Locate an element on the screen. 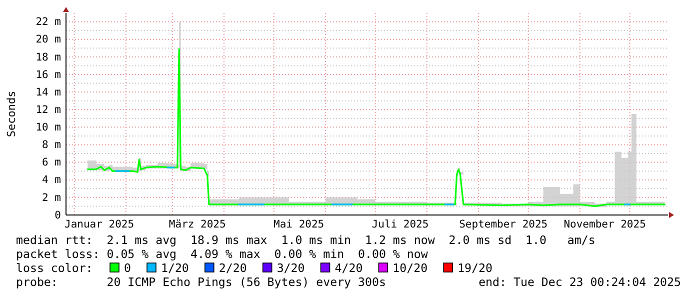  text: end: Tue Dec 23 00:24:04 2025 is located at coordinates (580, 282).